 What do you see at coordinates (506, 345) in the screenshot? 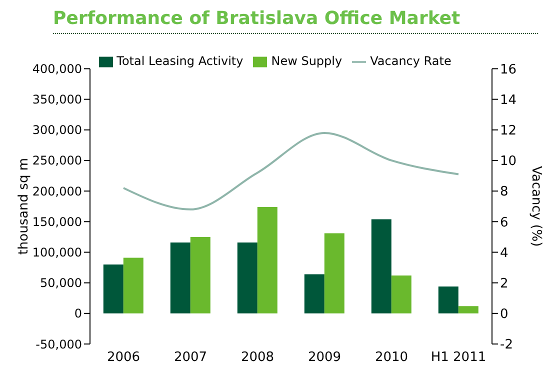
I see `y2-tick-label: -2` at bounding box center [506, 345].